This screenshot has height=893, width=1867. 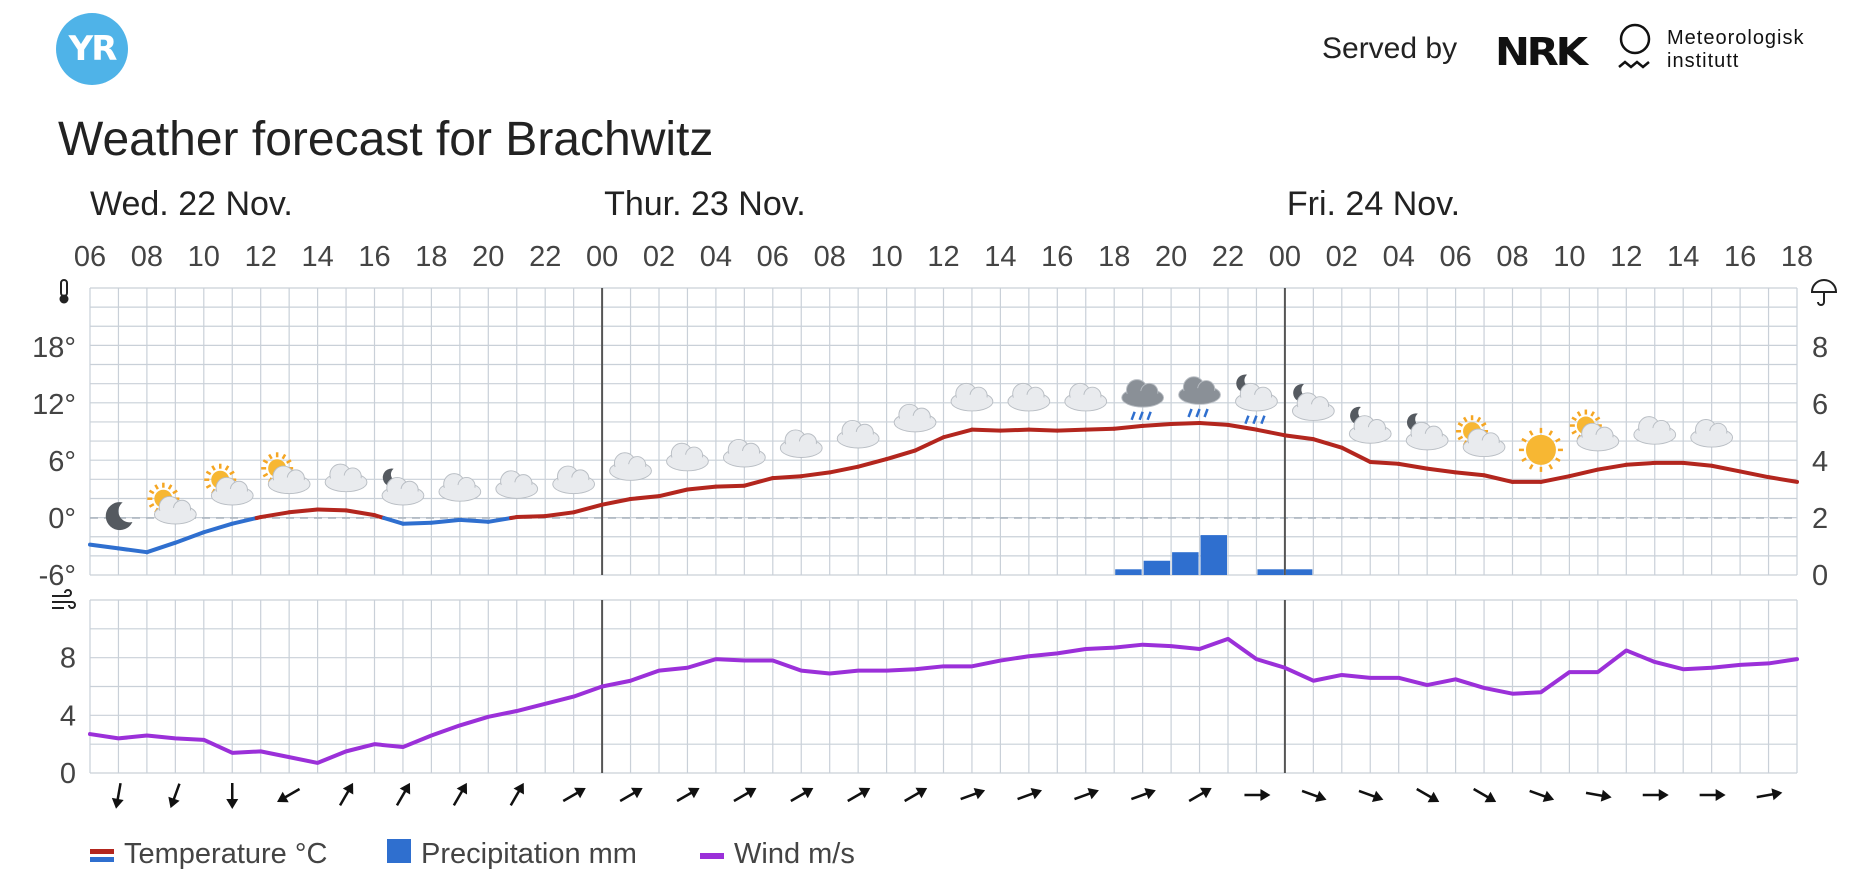 What do you see at coordinates (1569, 257) in the screenshot?
I see `hour-tick-label: 10` at bounding box center [1569, 257].